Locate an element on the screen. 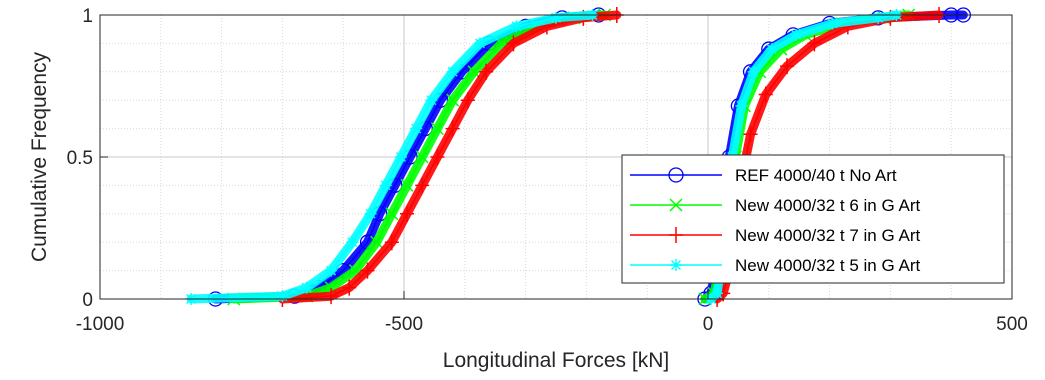  x-tick-label: 500 is located at coordinates (1012, 324).